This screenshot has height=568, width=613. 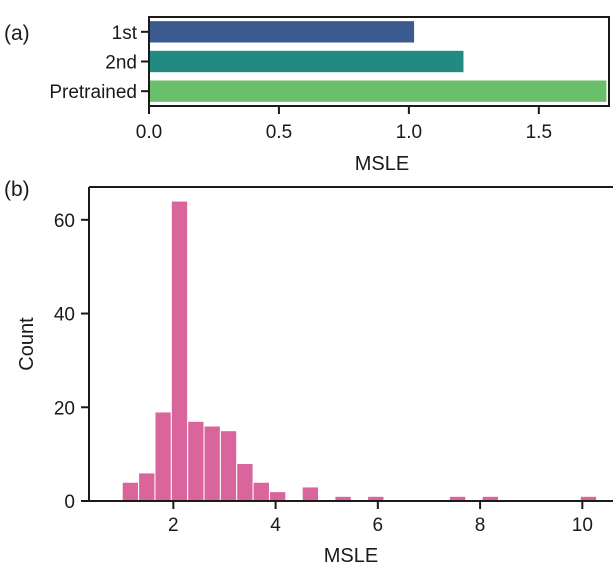 I want to click on panel-a-x-axis-label: MSLE, so click(x=382, y=164).